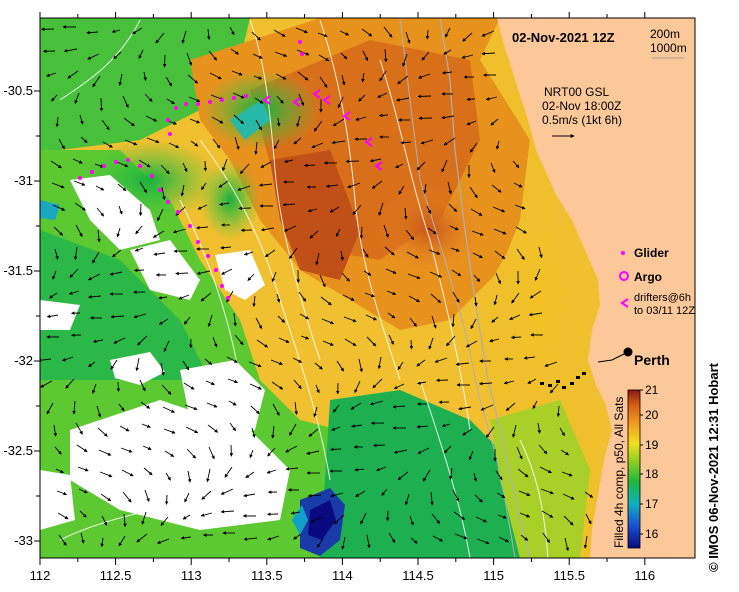 The image size is (739, 592). I want to click on x-tick-label: 112, so click(40, 575).